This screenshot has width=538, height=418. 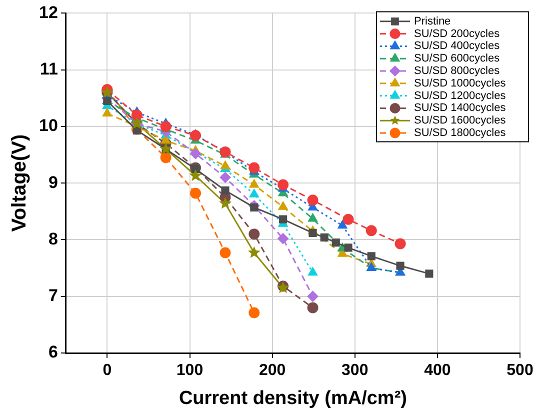 I want to click on legend-label: SU/SD 1200cycles, so click(x=460, y=96).